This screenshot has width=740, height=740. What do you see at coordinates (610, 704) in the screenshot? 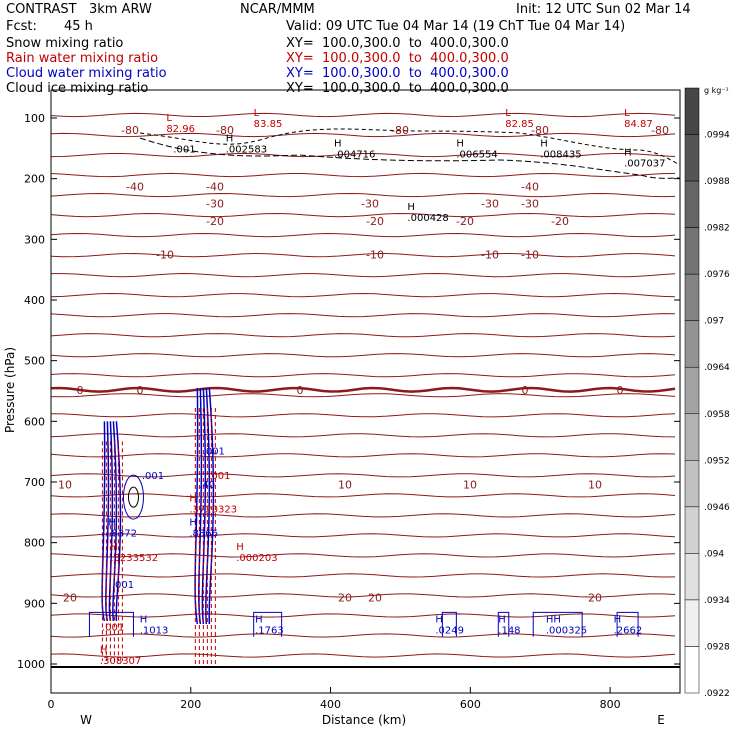
I see `x-tick-label: 800` at bounding box center [610, 704].